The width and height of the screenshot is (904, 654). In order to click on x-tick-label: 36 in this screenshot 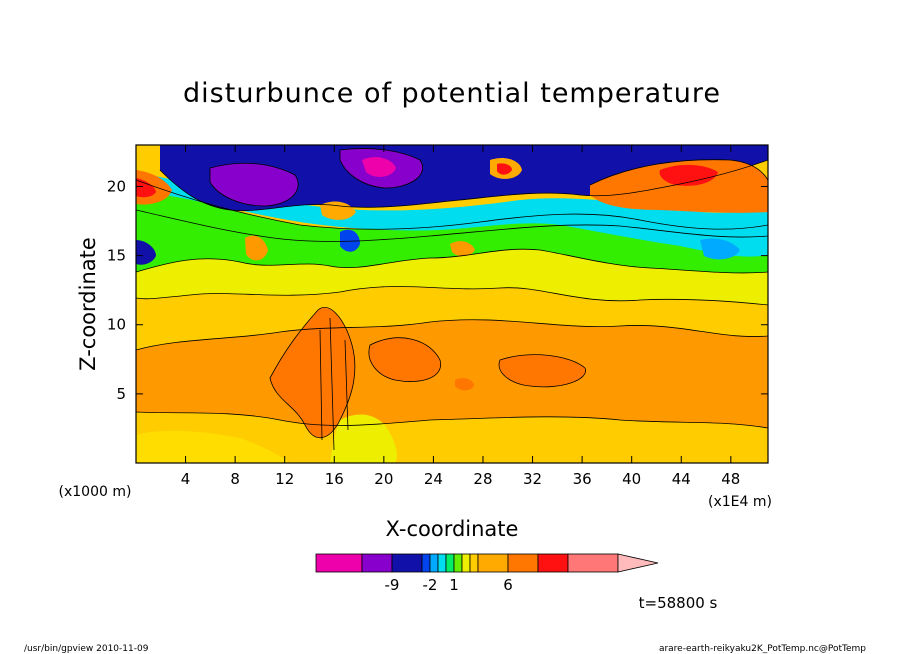, I will do `click(582, 479)`.